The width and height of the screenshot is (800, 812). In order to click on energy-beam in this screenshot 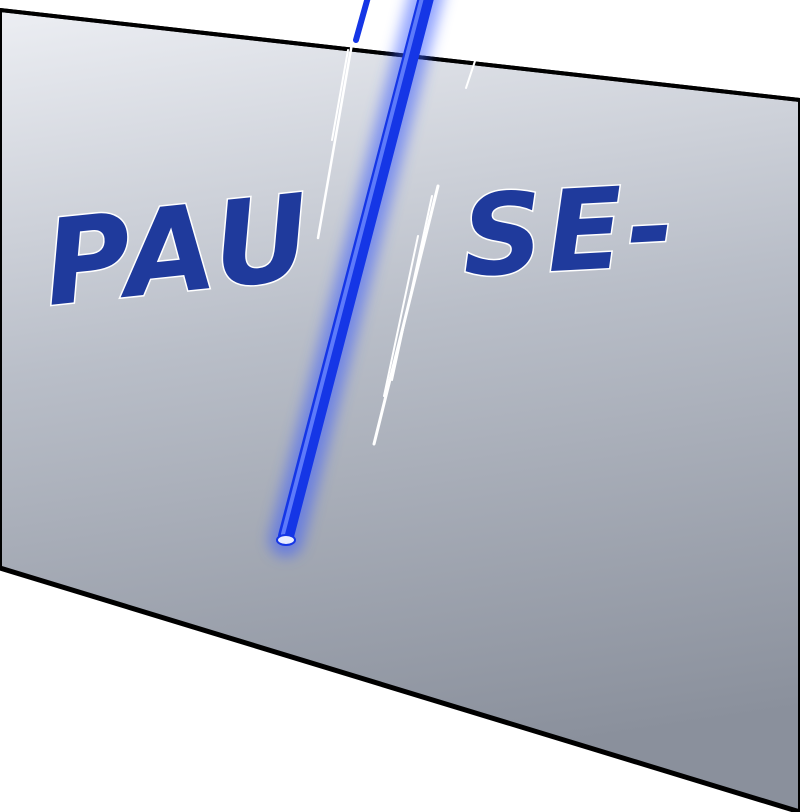, I will do `click(356, 278)`.